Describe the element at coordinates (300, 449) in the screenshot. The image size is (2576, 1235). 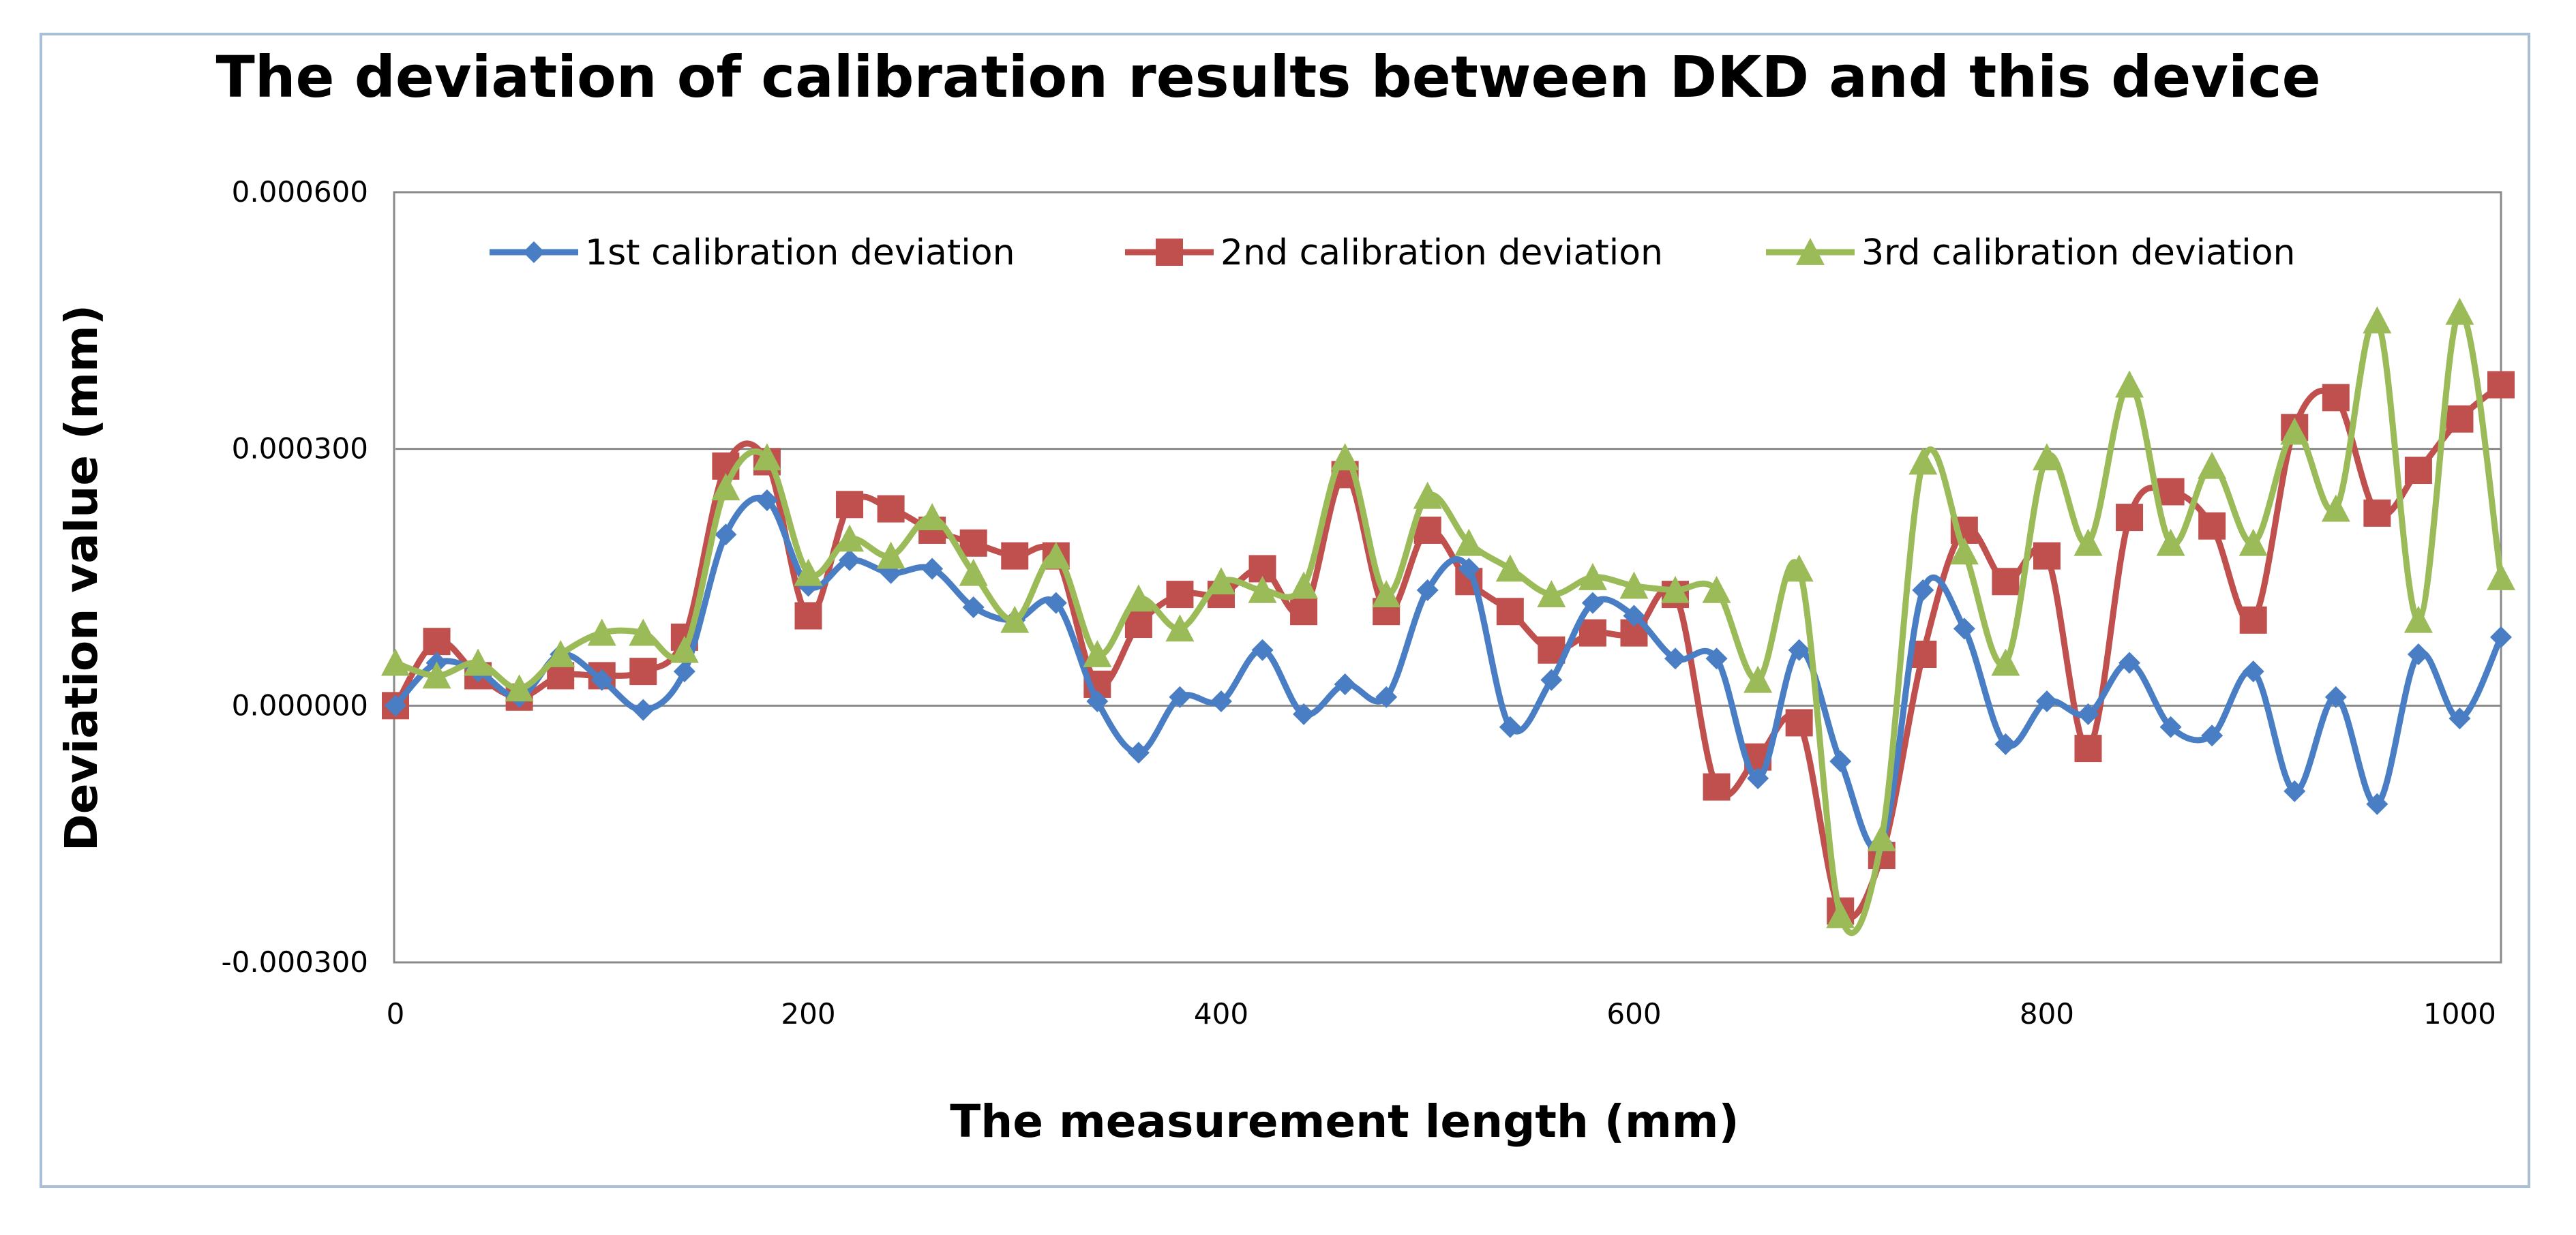
I see `y-tick-label: 0.000300` at that location.